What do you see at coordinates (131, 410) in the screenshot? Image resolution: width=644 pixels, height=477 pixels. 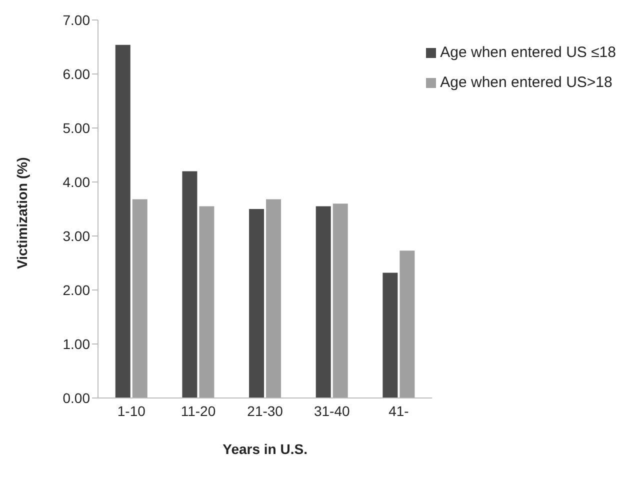 I see `x-tick-label: 1-10` at bounding box center [131, 410].